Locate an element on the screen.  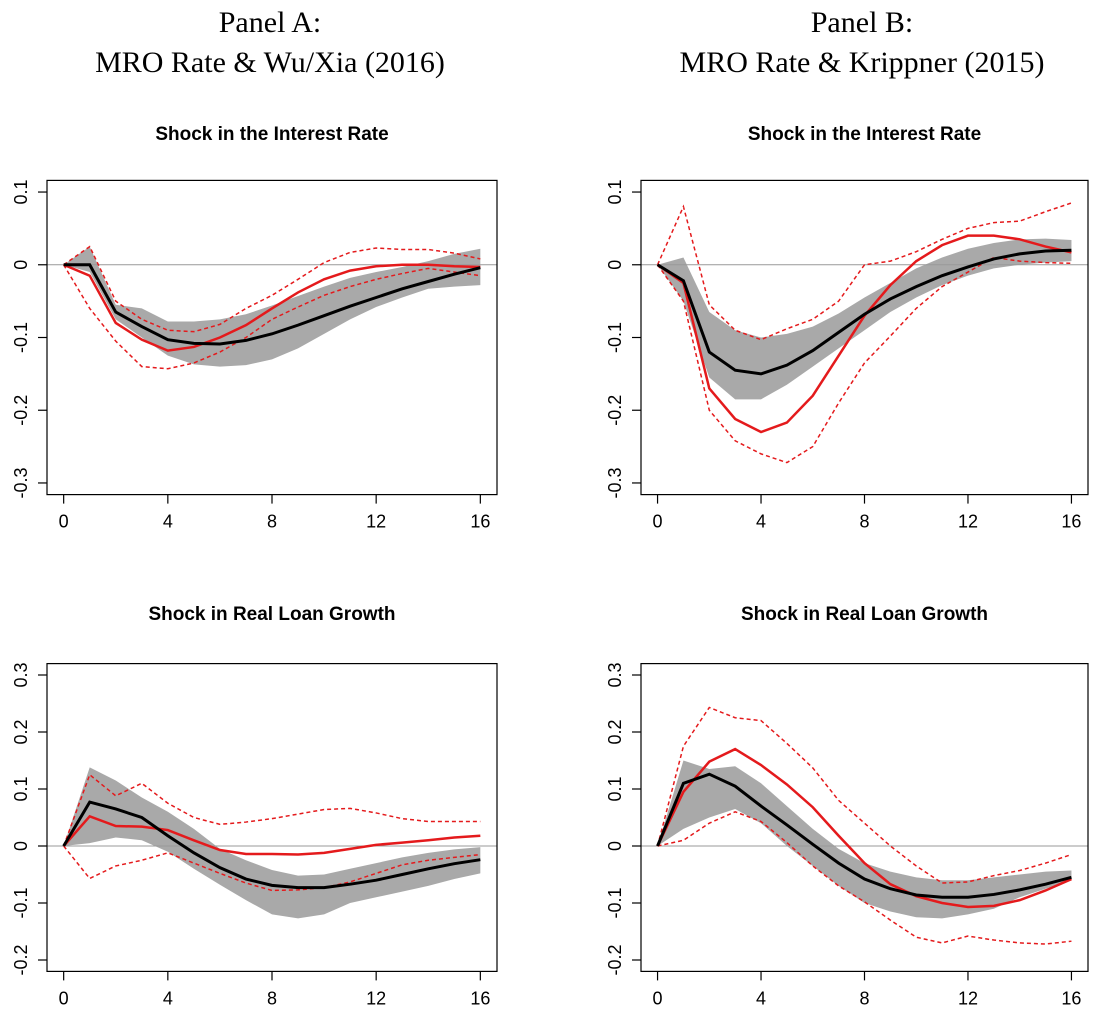
panel-subtitle: MRO Rate & Krippner (2015) is located at coordinates (862, 62).